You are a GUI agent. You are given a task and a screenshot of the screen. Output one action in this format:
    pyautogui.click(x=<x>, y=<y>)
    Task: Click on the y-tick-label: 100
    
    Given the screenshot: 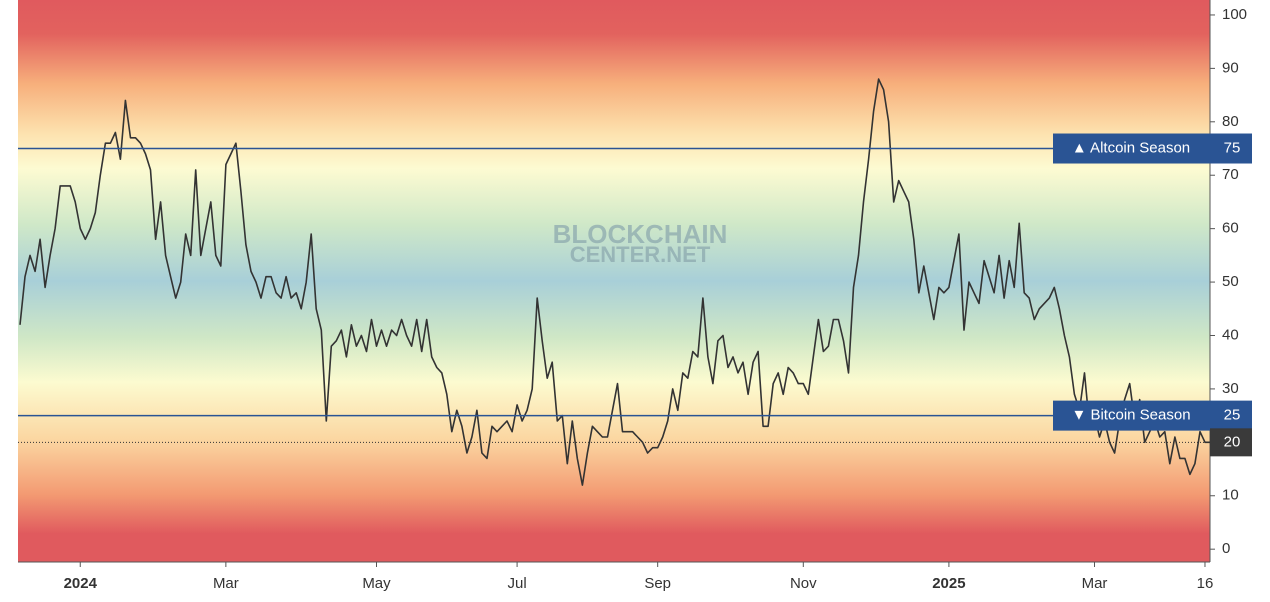 What is the action you would take?
    pyautogui.click(x=1234, y=14)
    